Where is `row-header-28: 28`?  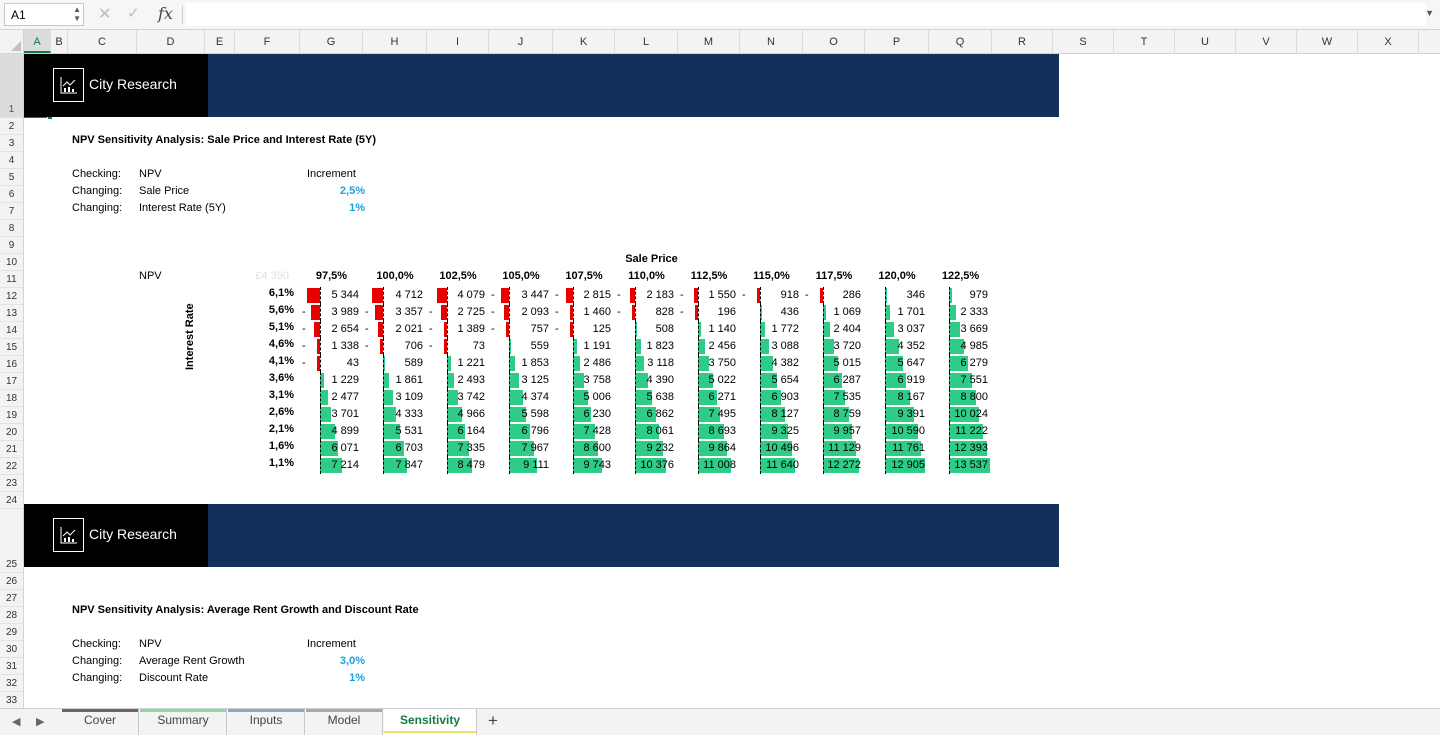
row-header-28: 28 is located at coordinates (11, 615).